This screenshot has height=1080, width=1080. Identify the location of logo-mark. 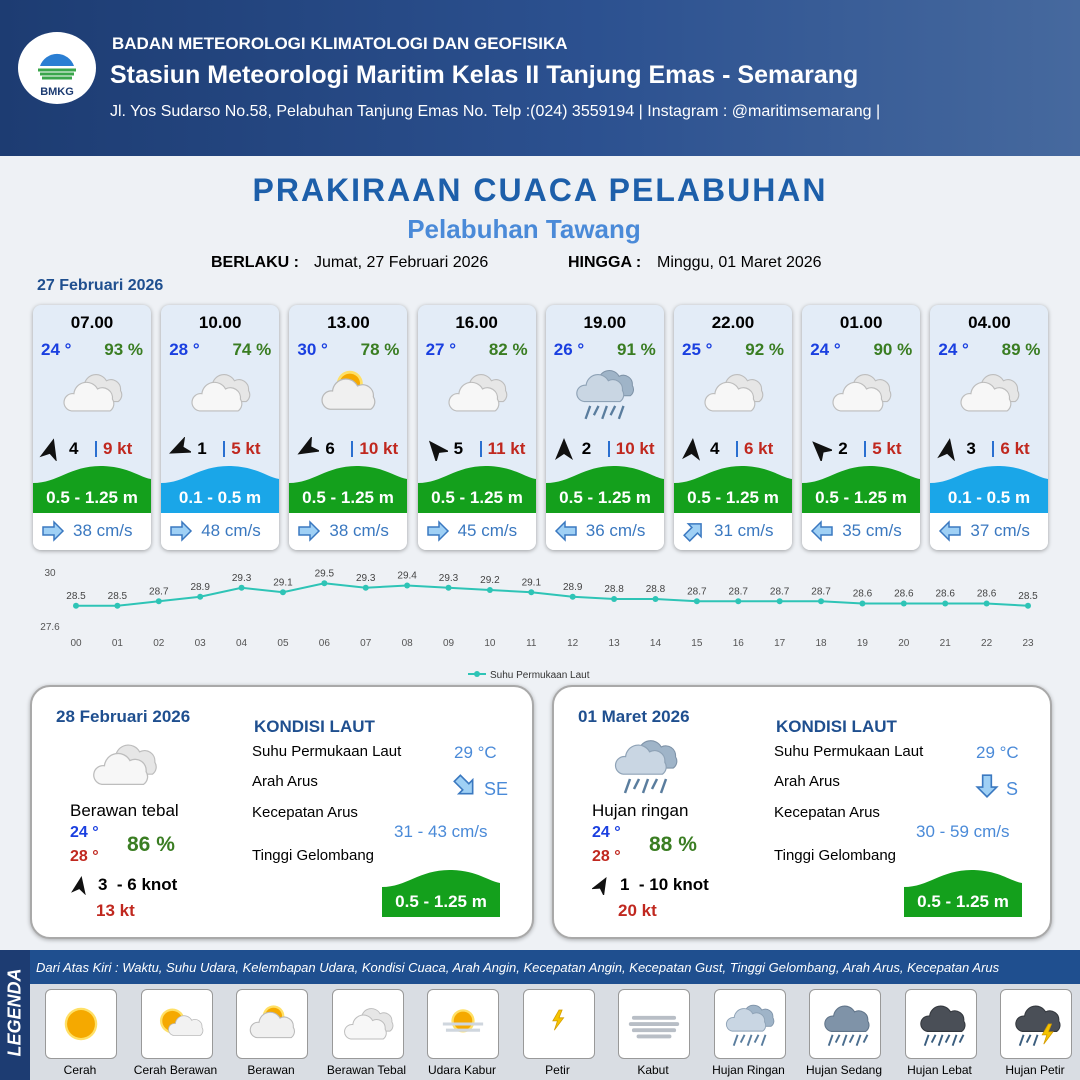
(57, 66).